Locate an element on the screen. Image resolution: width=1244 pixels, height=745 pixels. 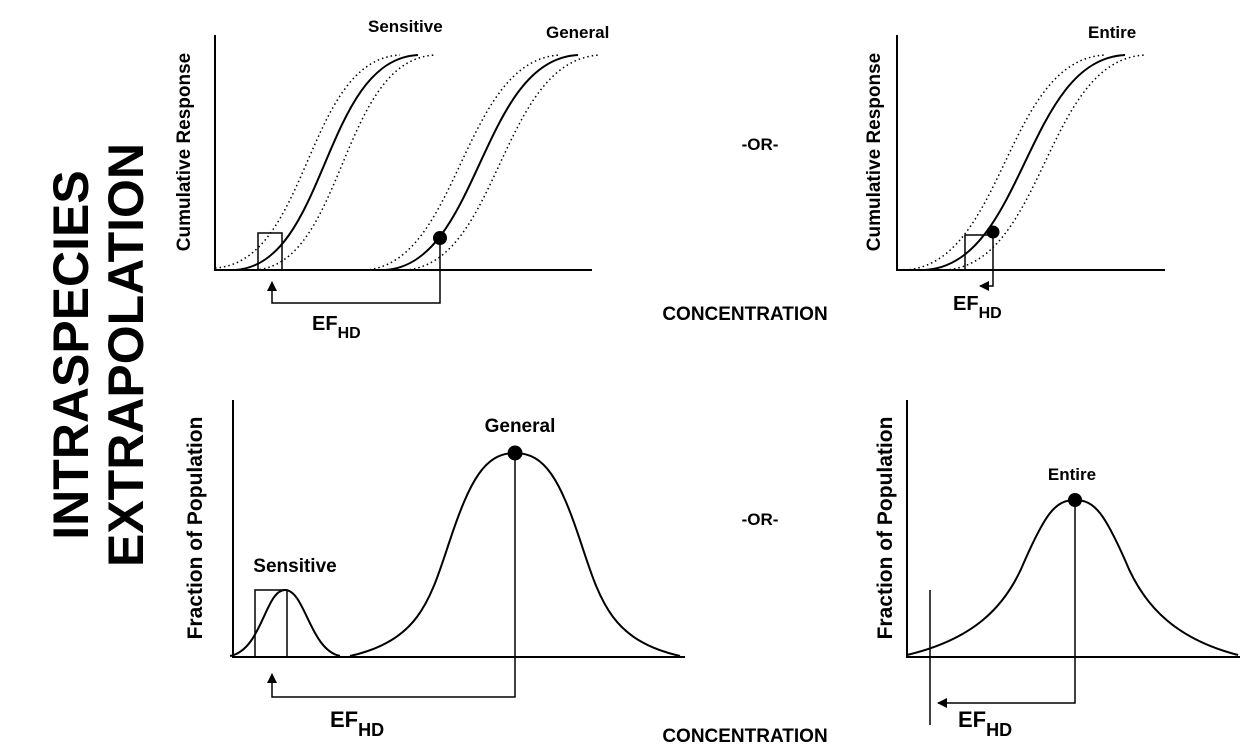
panel-fraction-one: Fraction of Population Entire EFHD is located at coordinates (1057, 570).